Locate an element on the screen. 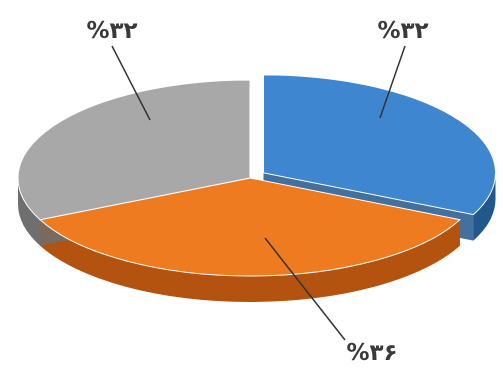 This screenshot has width=503, height=369. slice-label-gray: %۳۲ is located at coordinates (111, 31).